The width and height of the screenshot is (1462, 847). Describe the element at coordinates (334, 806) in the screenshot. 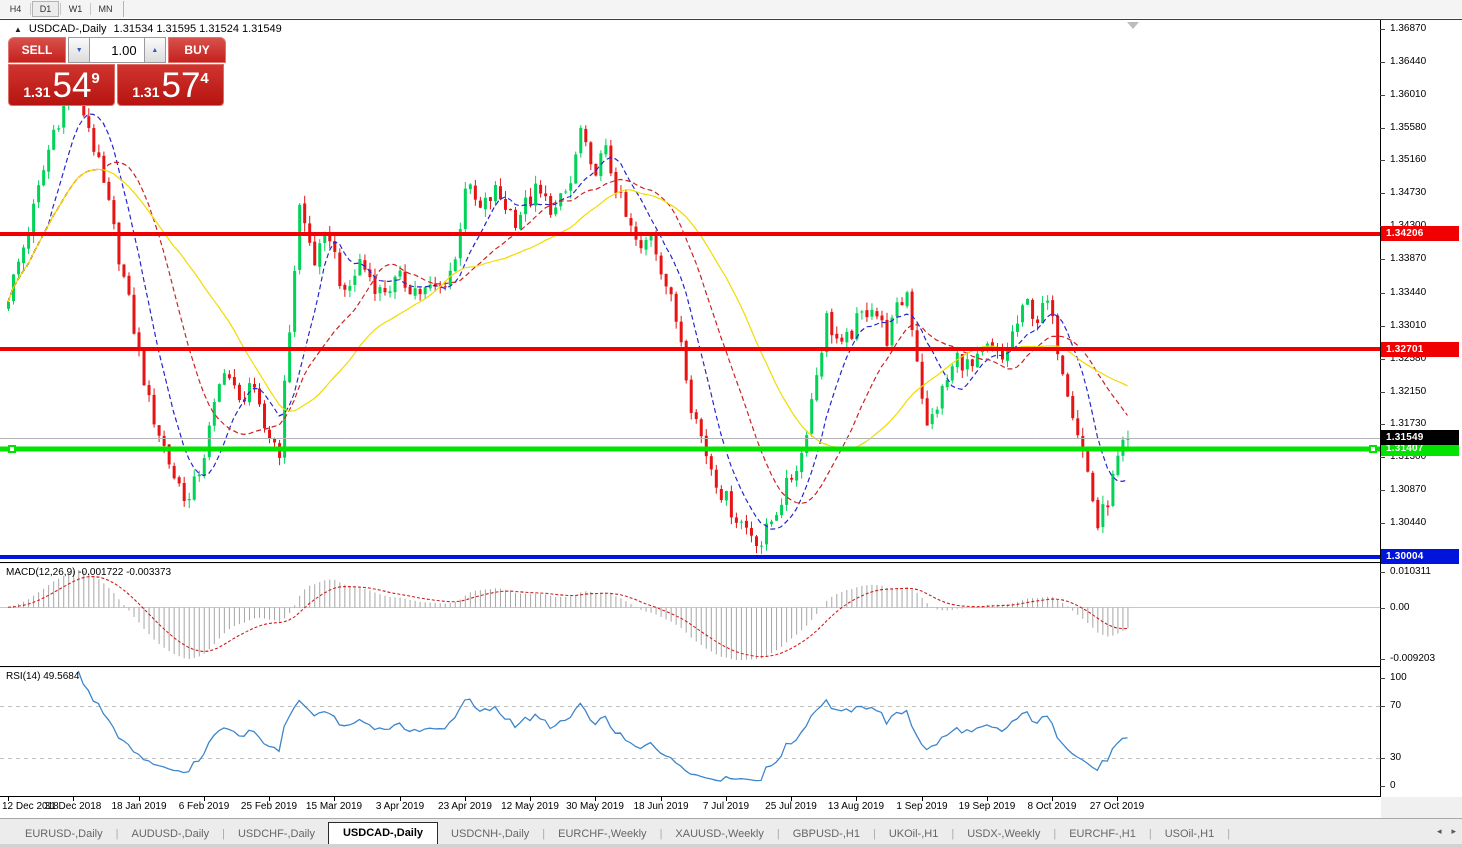

I see `date-axis-label: 15 Mar 2019` at that location.